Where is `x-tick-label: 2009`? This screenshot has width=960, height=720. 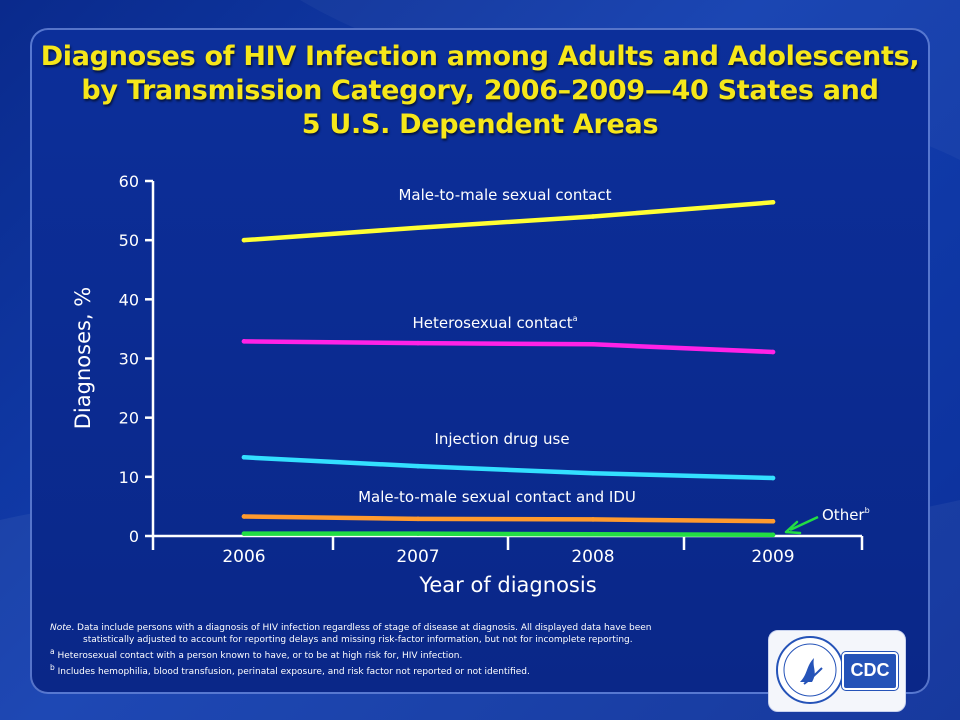
x-tick-label: 2009 is located at coordinates (772, 557).